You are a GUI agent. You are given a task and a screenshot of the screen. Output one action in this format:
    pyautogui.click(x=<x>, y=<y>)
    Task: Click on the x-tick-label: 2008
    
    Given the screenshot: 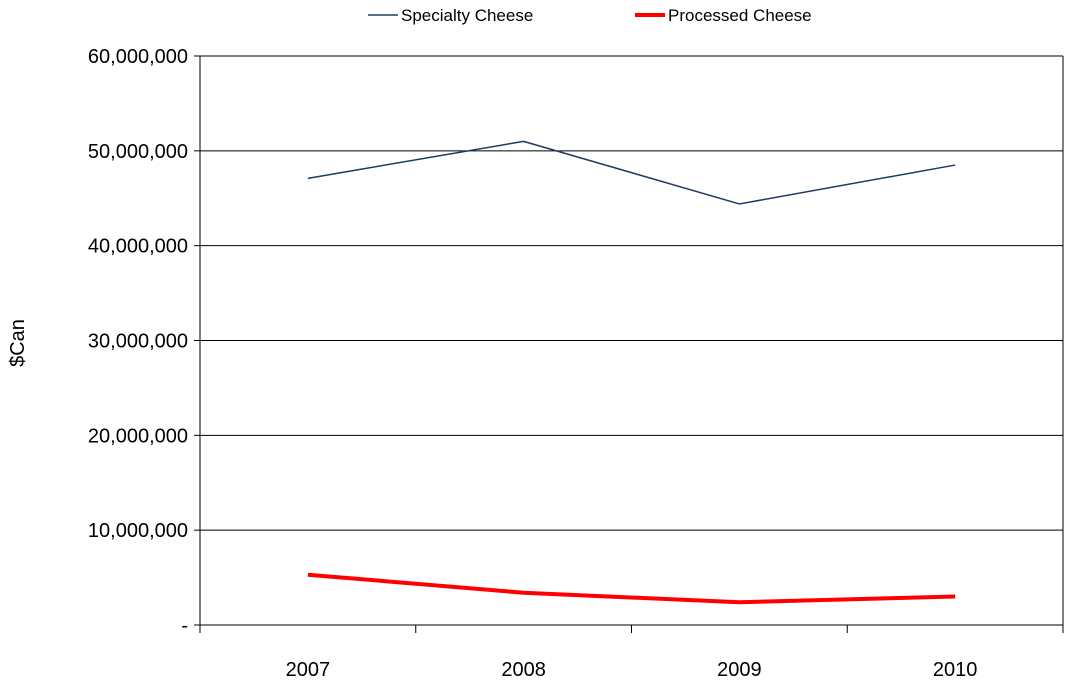 What is the action you would take?
    pyautogui.click(x=523, y=670)
    